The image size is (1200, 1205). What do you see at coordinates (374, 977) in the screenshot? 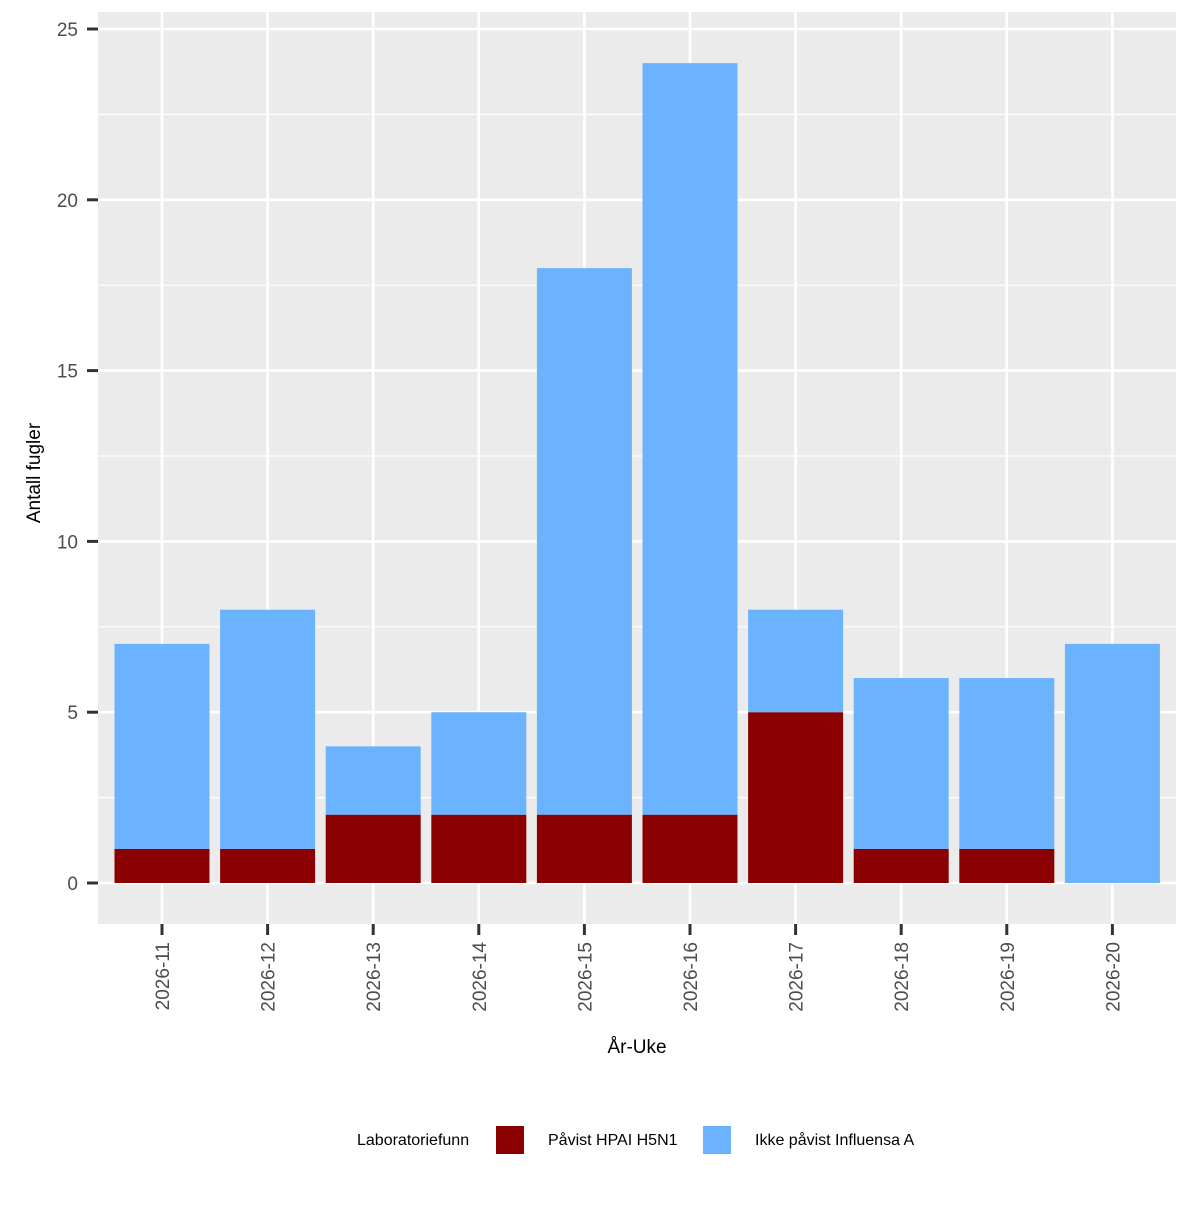
I see `x-tick-label: 2026-13` at bounding box center [374, 977].